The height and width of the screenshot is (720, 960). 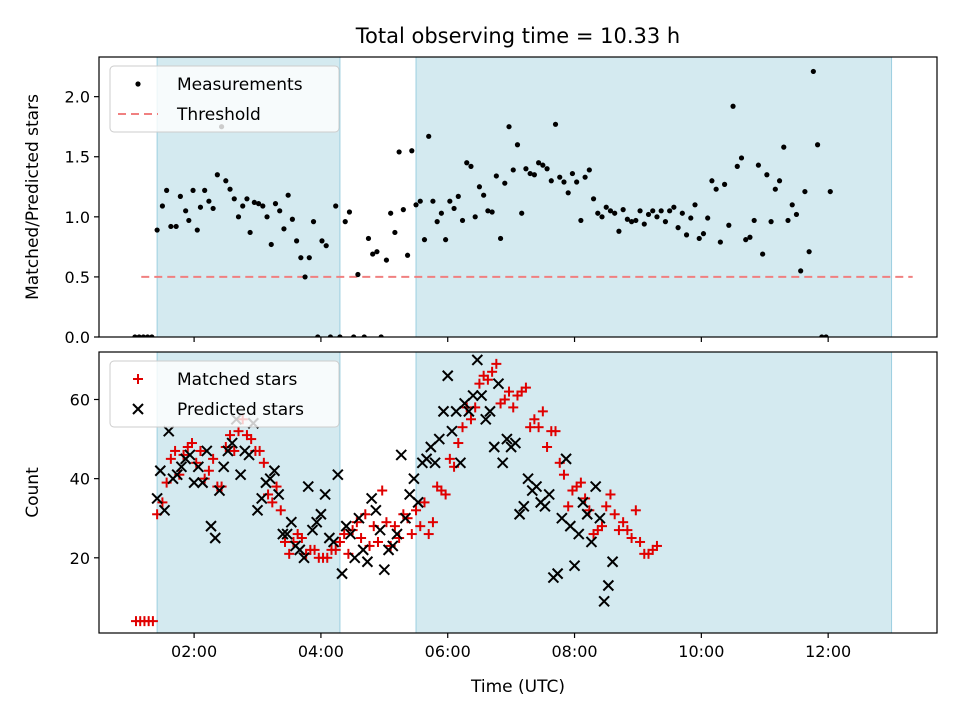 What do you see at coordinates (359, 518) in the screenshot?
I see `x-point-48-b` at bounding box center [359, 518].